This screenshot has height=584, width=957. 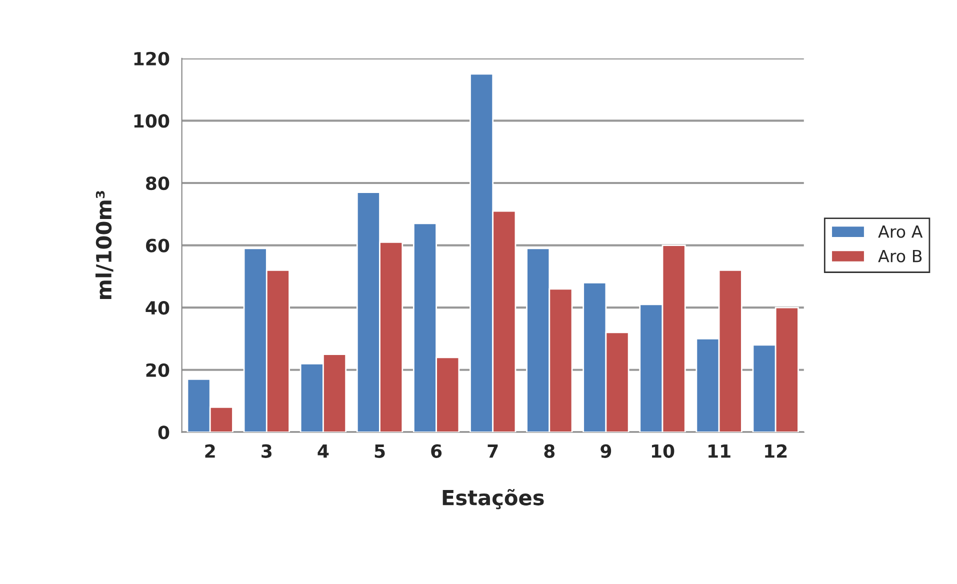 What do you see at coordinates (776, 451) in the screenshot?
I see `x-tick-label: 12` at bounding box center [776, 451].